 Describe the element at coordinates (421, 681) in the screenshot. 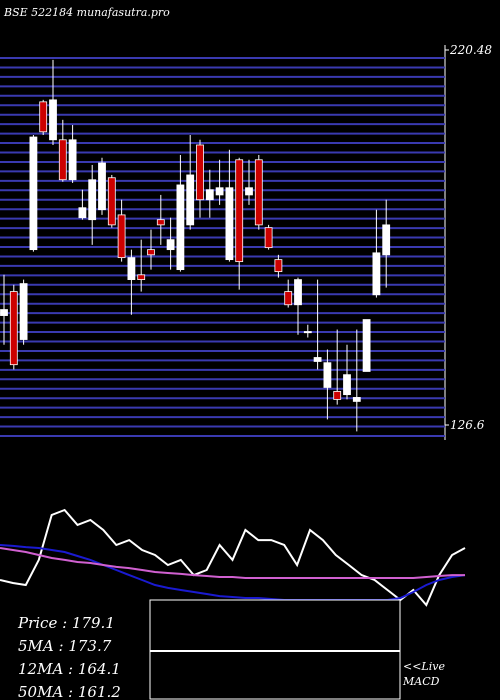

I see `macd-label: MACD` at that location.